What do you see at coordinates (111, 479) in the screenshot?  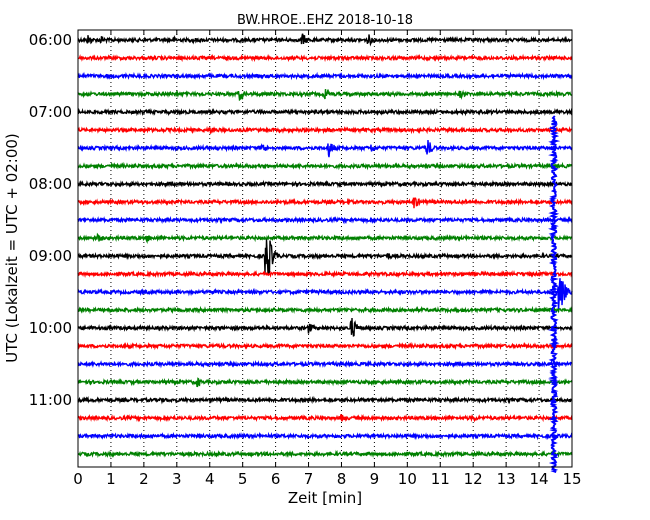 I see `x-tick-label: 1` at bounding box center [111, 479].